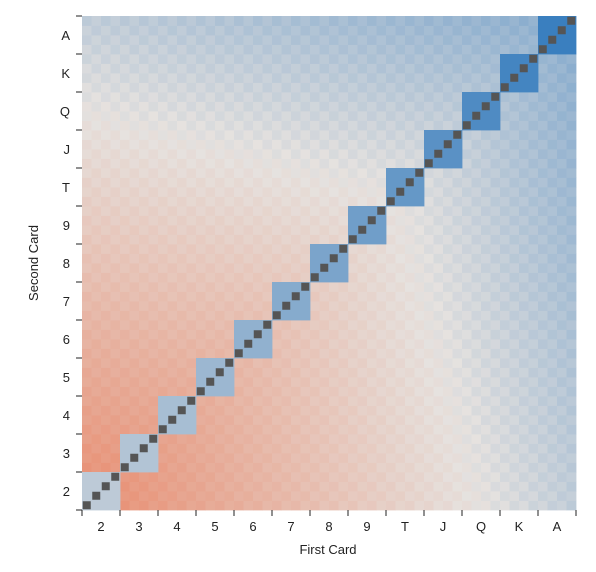  Describe the element at coordinates (66, 225) in the screenshot. I see `y-tick-label: 9` at that location.